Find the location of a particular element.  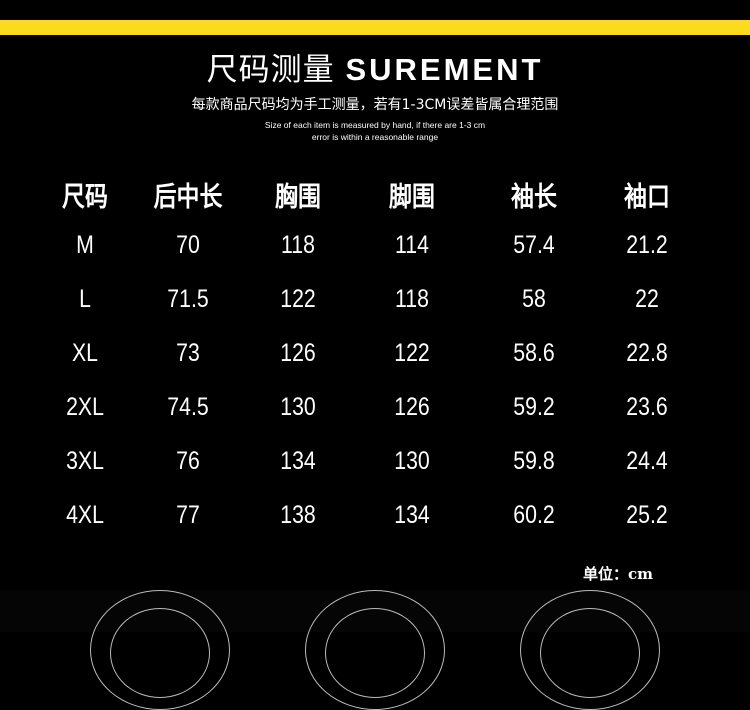

table-cell: L is located at coordinates (85, 299).